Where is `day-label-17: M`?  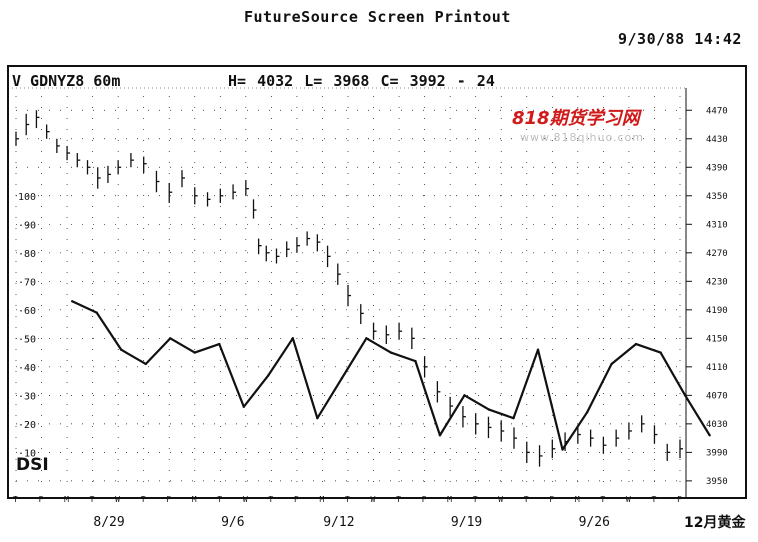 day-label-17: M is located at coordinates (449, 499).